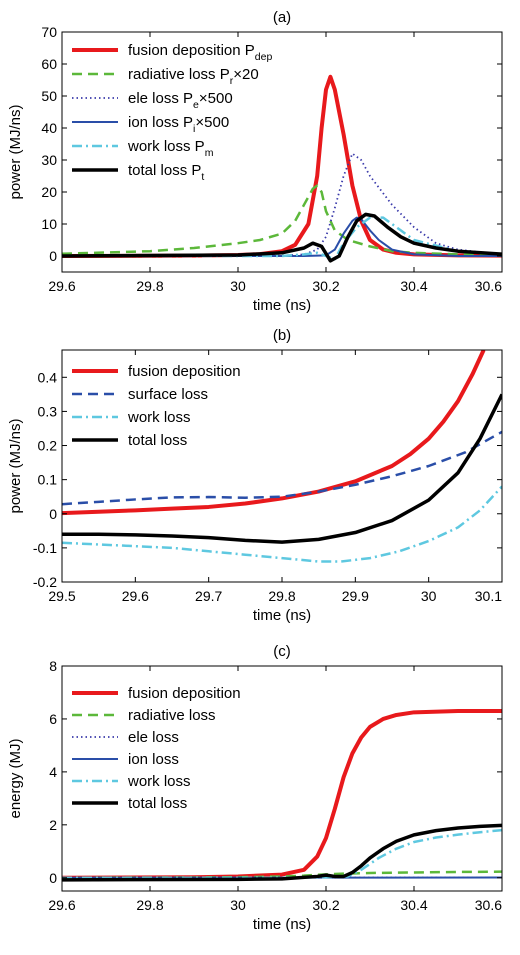 Image resolution: width=520 pixels, height=955 pixels. What do you see at coordinates (282, 17) in the screenshot?
I see `panel-title: (a)` at bounding box center [282, 17].